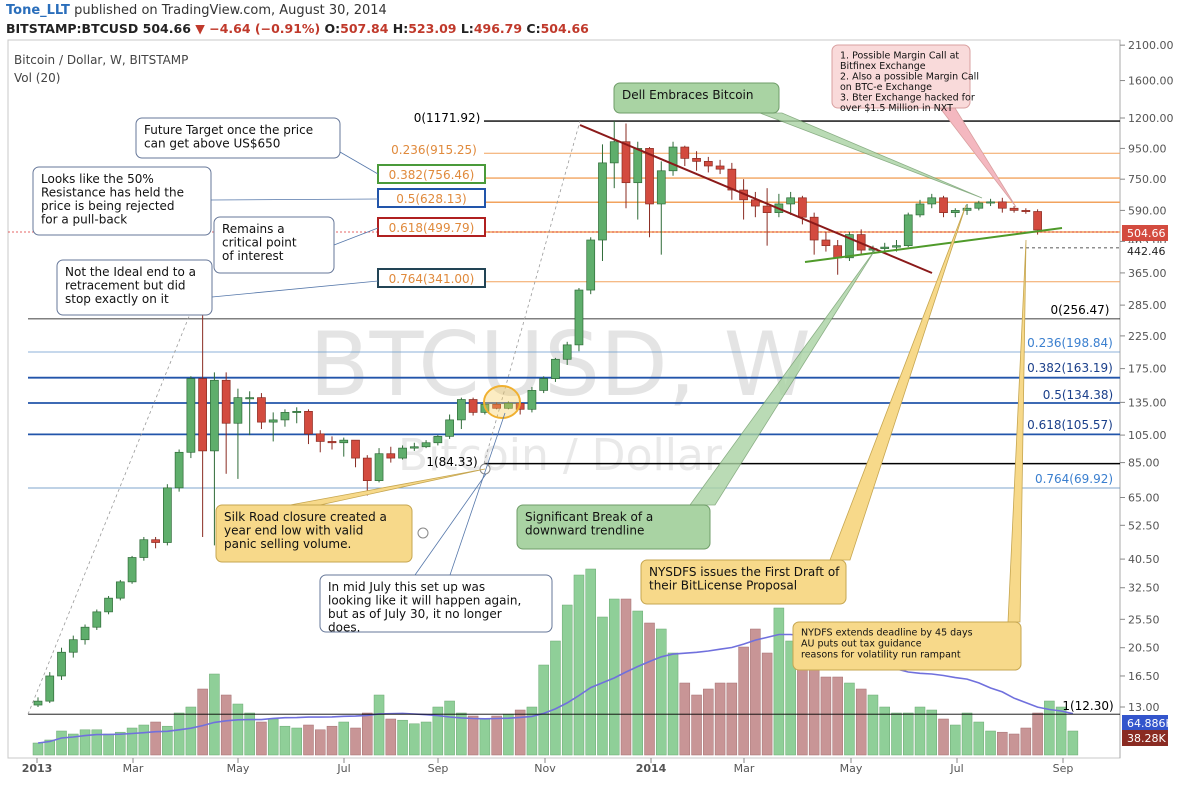 The width and height of the screenshot is (1184, 785). I want to click on dell-note-text: Dell Embraces Bitcoin, so click(687, 95).